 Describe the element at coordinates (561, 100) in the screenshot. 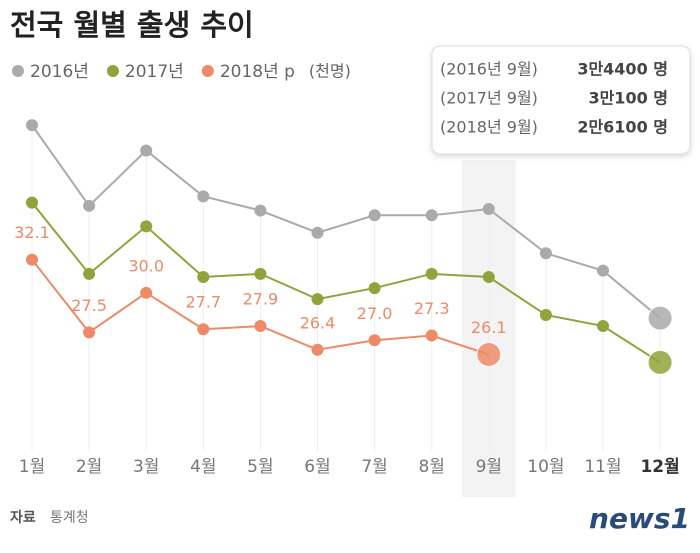

I see `callout-box` at that location.